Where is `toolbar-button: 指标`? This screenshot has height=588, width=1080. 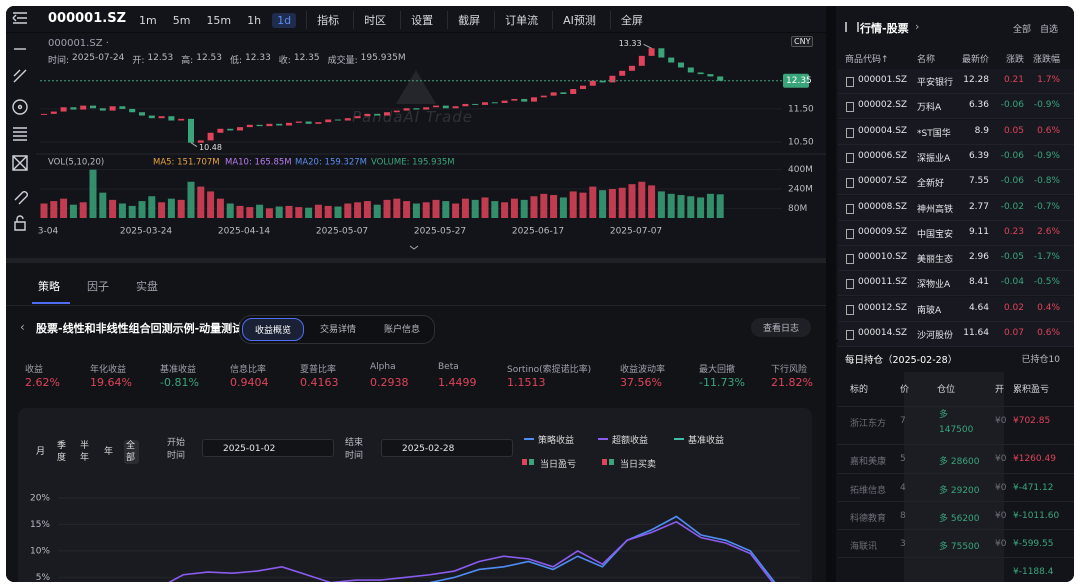 toolbar-button: 指标 is located at coordinates (324, 20).